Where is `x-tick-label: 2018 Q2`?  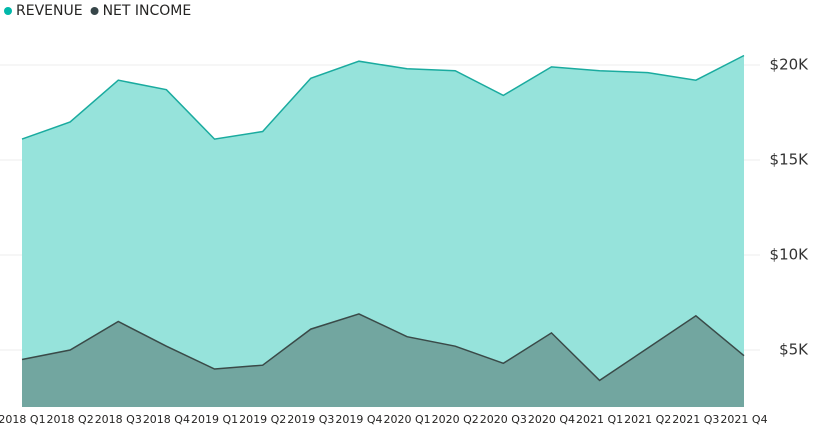
x-tick-label: 2018 Q2 is located at coordinates (70, 419).